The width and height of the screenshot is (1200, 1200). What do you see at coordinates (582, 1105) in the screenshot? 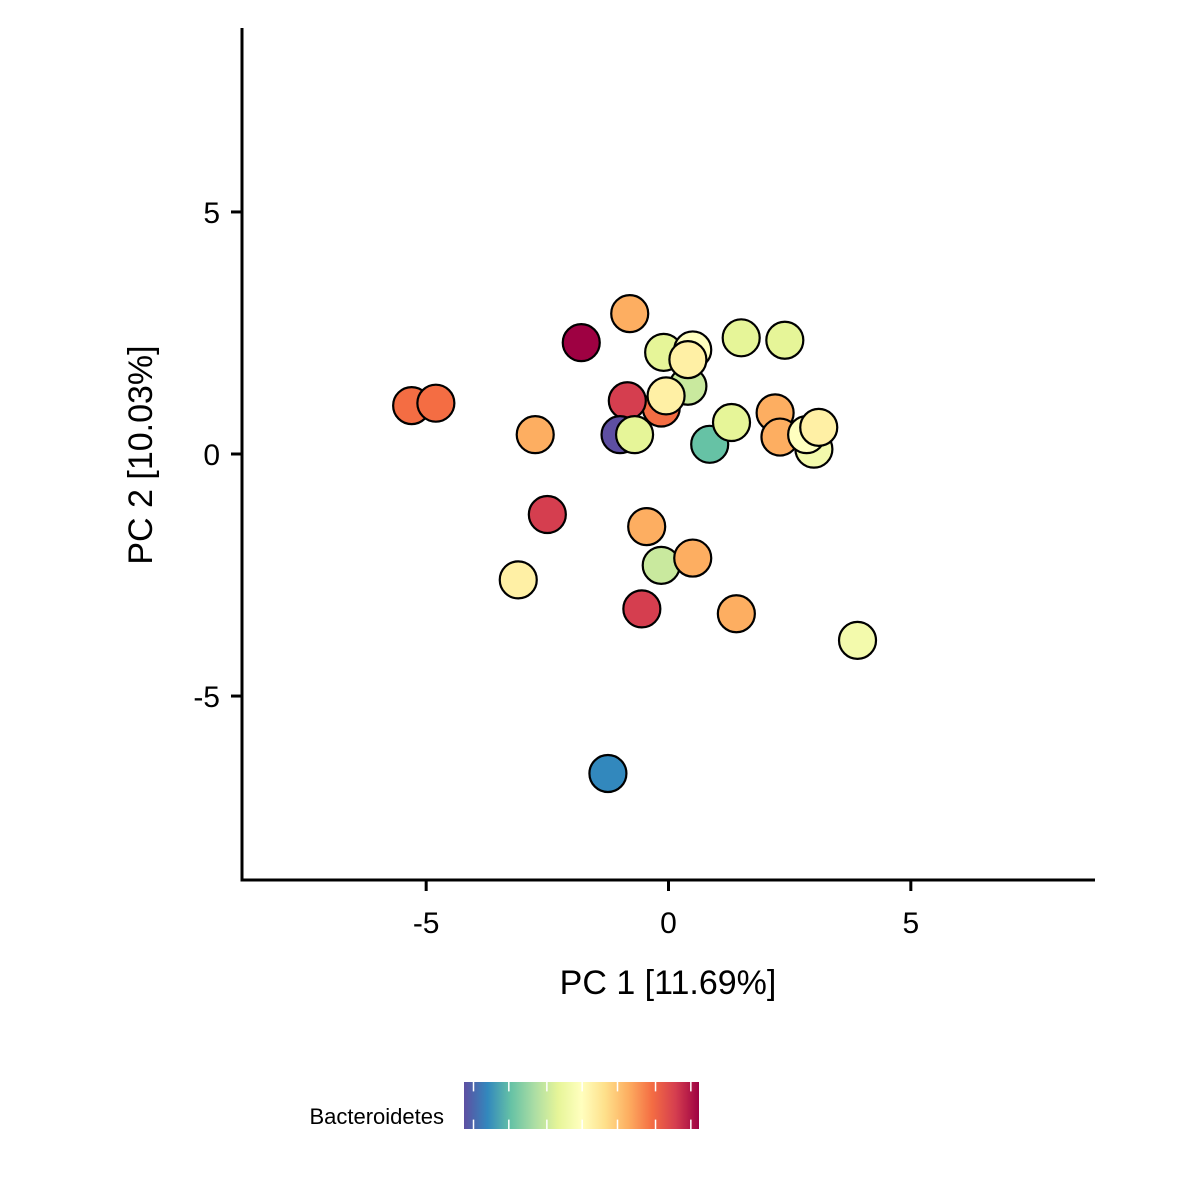
I see `colorbar-ticks` at bounding box center [582, 1105].